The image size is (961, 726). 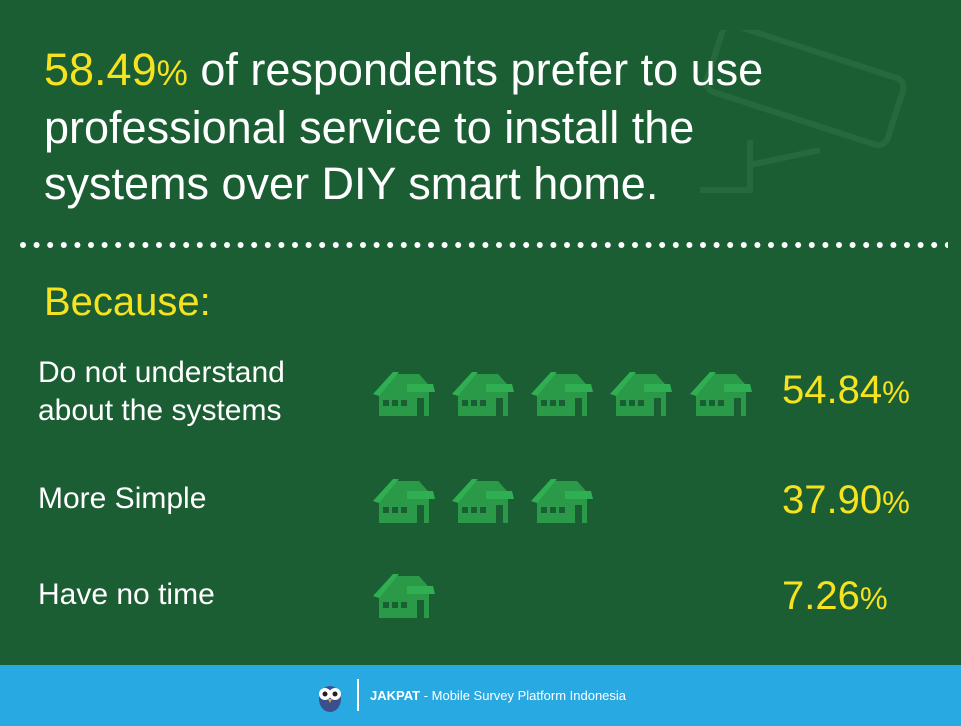 What do you see at coordinates (126, 594) in the screenshot?
I see `reason-label: Have no time` at bounding box center [126, 594].